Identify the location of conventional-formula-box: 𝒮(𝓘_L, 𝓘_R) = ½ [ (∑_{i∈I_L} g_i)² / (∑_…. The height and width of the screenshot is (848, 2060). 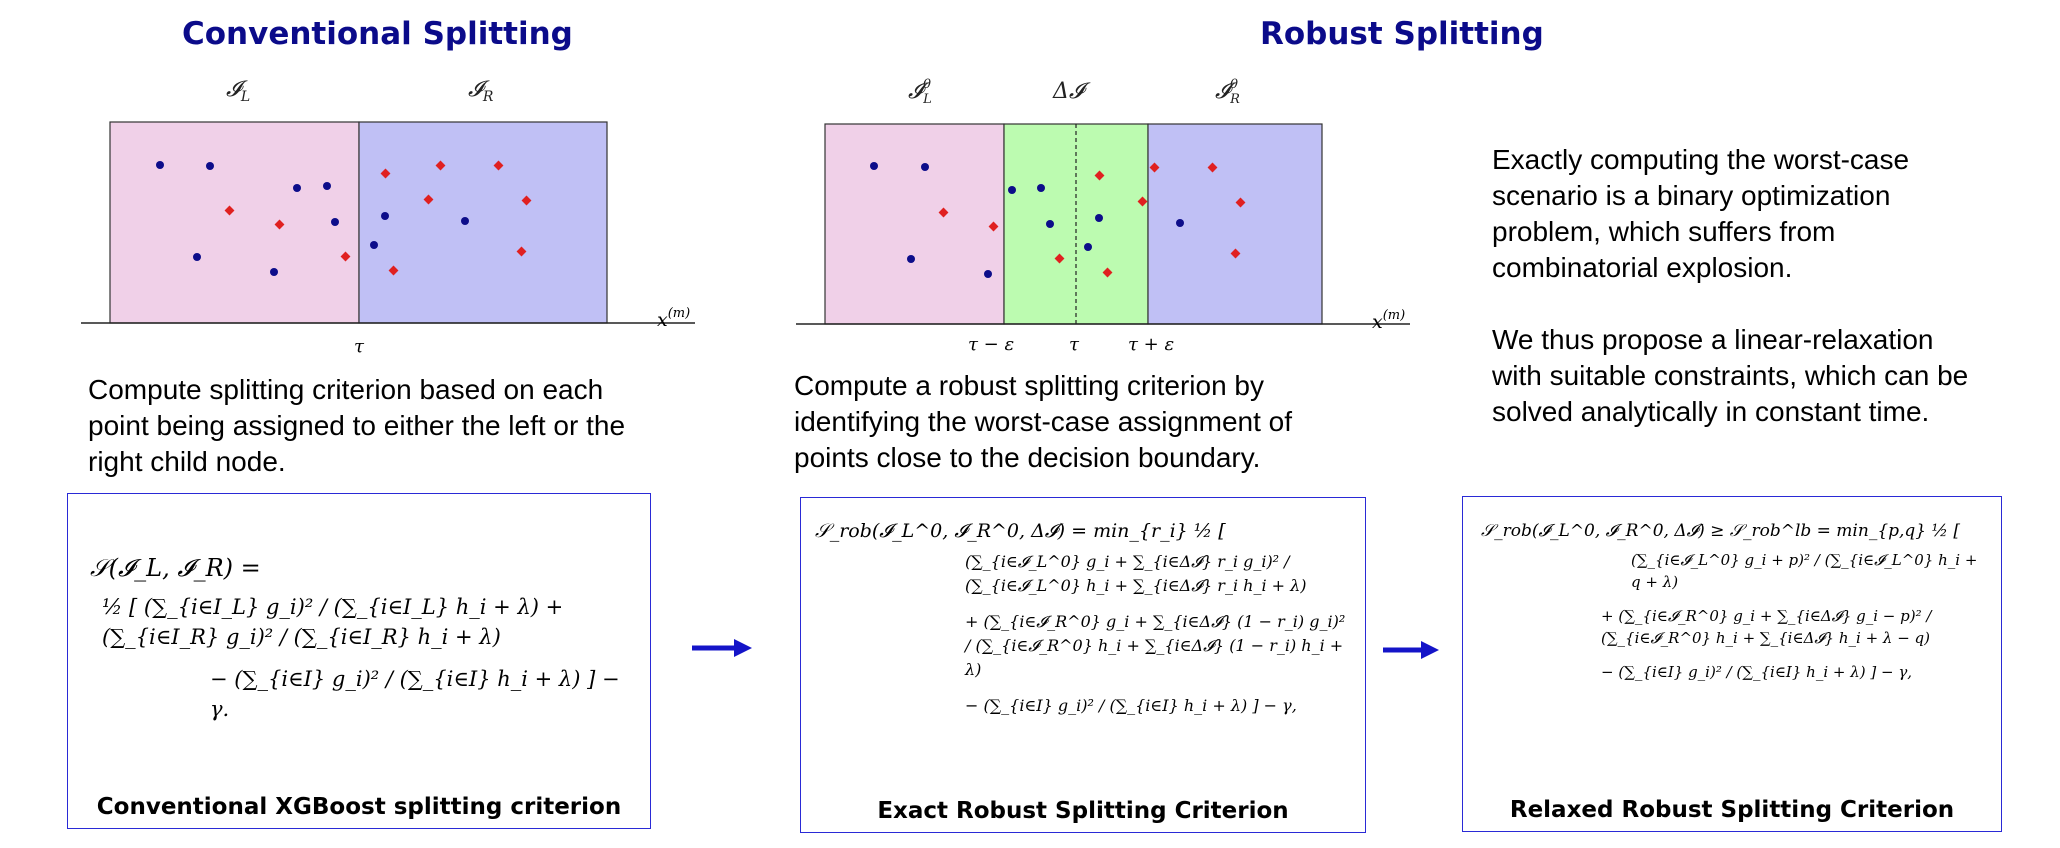
(359, 661).